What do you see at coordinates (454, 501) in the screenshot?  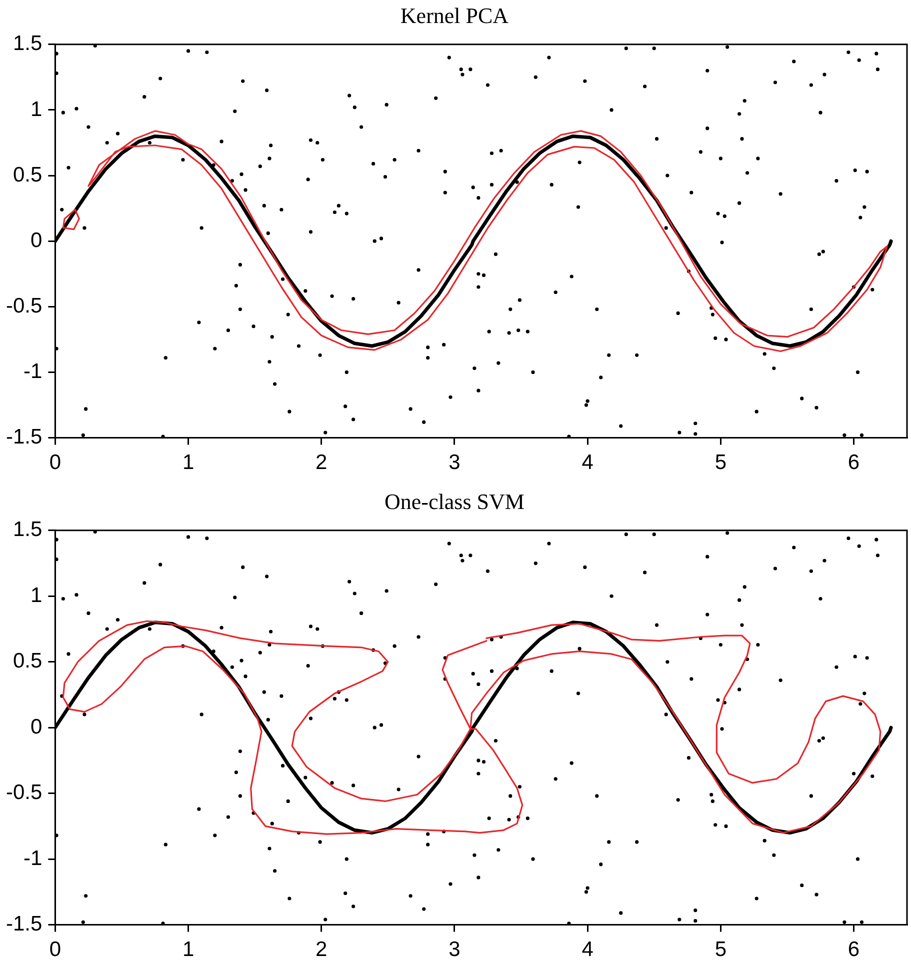 I see `chart-title: One-class SVM` at bounding box center [454, 501].